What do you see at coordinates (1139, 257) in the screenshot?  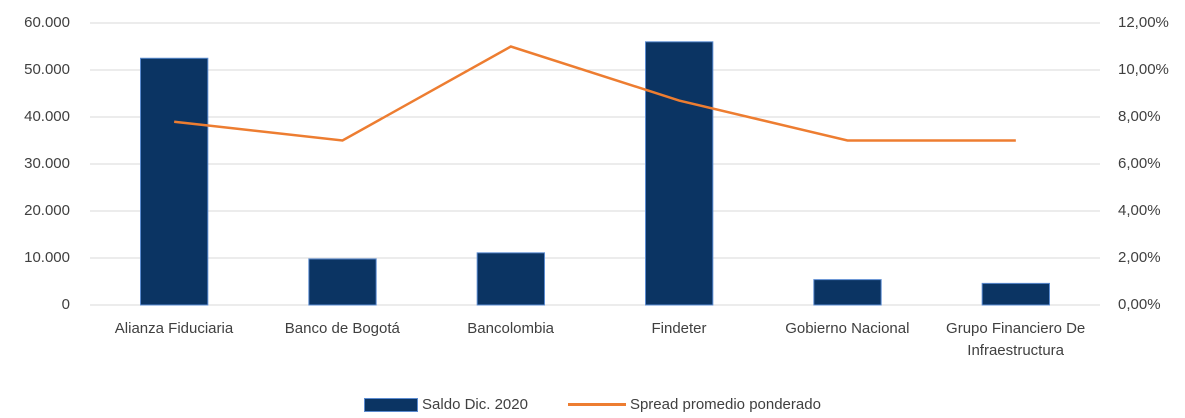 I see `y2-tick-label: 2,00%` at bounding box center [1139, 257].